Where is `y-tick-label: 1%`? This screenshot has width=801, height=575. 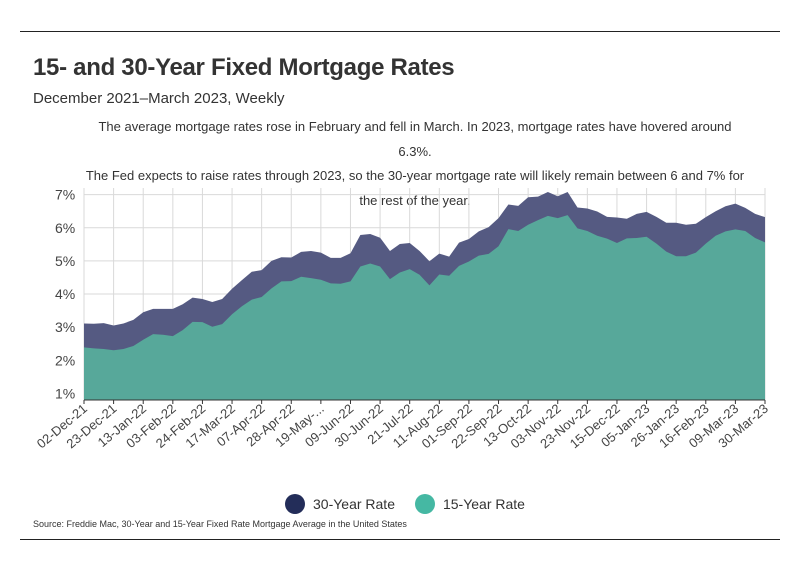 y-tick-label: 1% is located at coordinates (65, 393).